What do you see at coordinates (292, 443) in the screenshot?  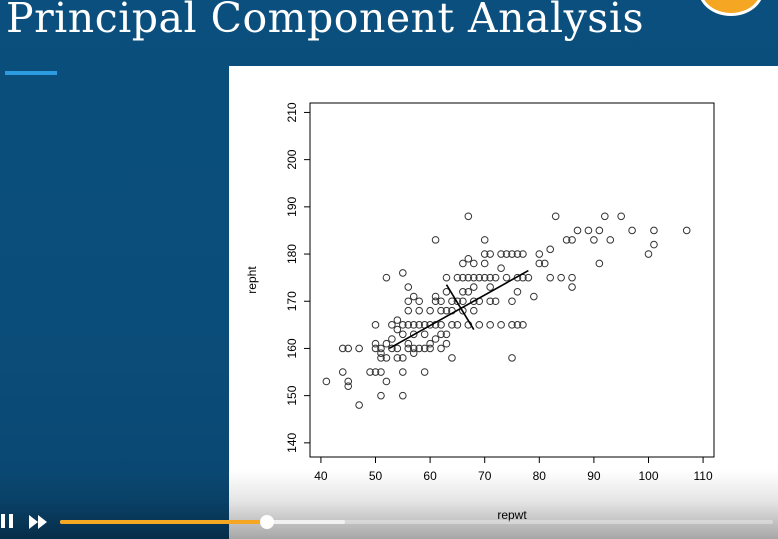 I see `y-tick-label: 140` at bounding box center [292, 443].